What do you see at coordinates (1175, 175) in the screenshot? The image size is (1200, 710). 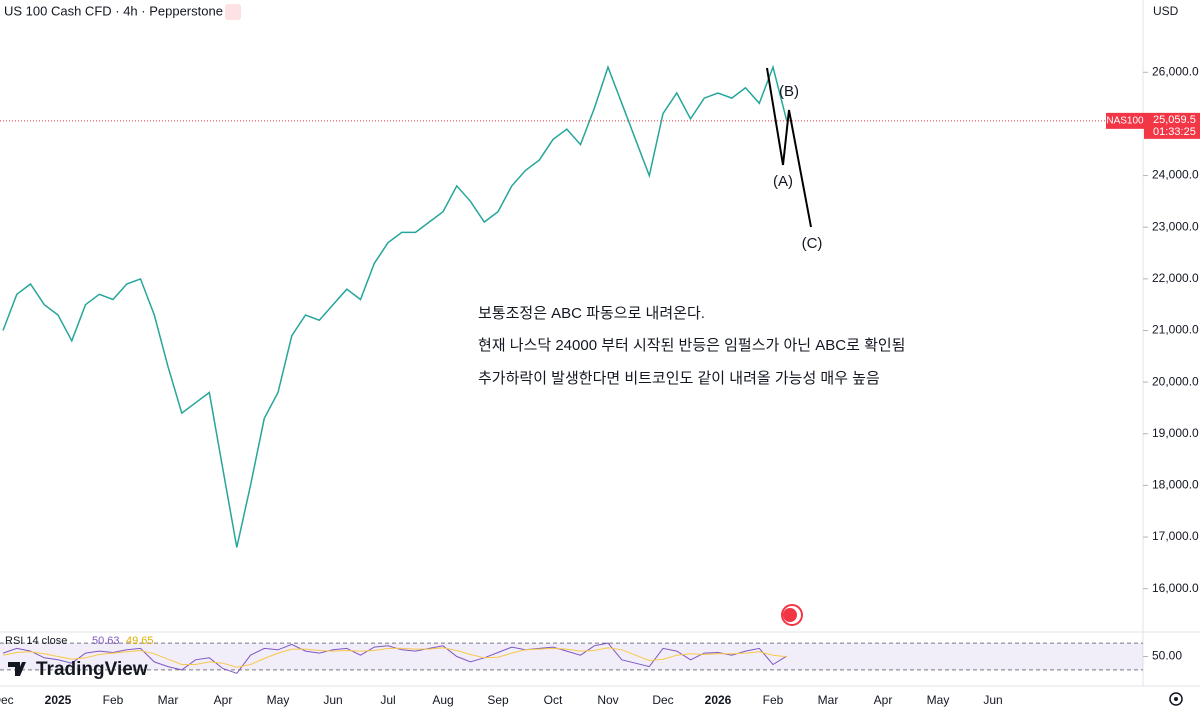 I see `y-tick-label: 24,000.0` at bounding box center [1175, 175].